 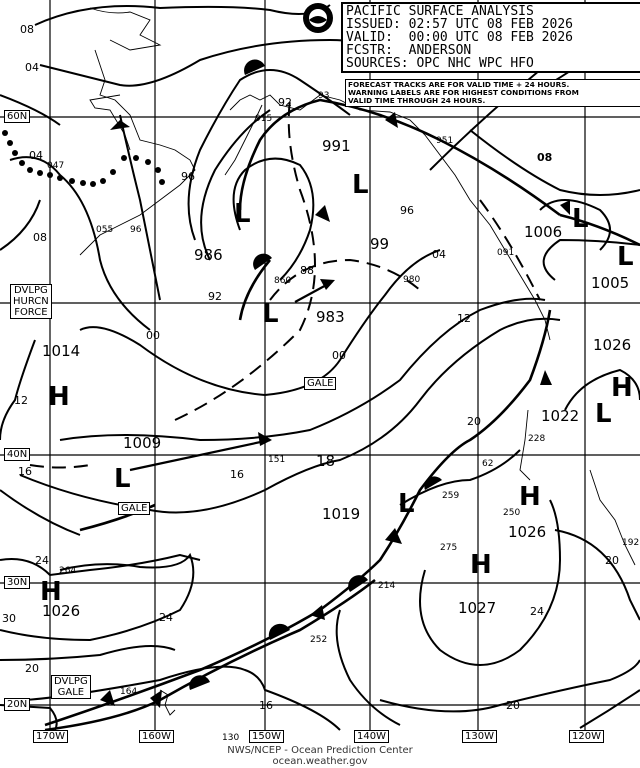 I want to click on station-label: 96, so click(x=136, y=230).